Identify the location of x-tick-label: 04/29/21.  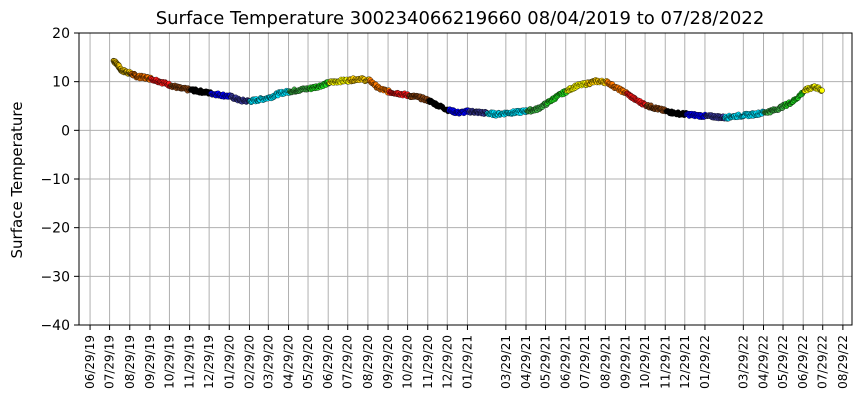
(526, 362).